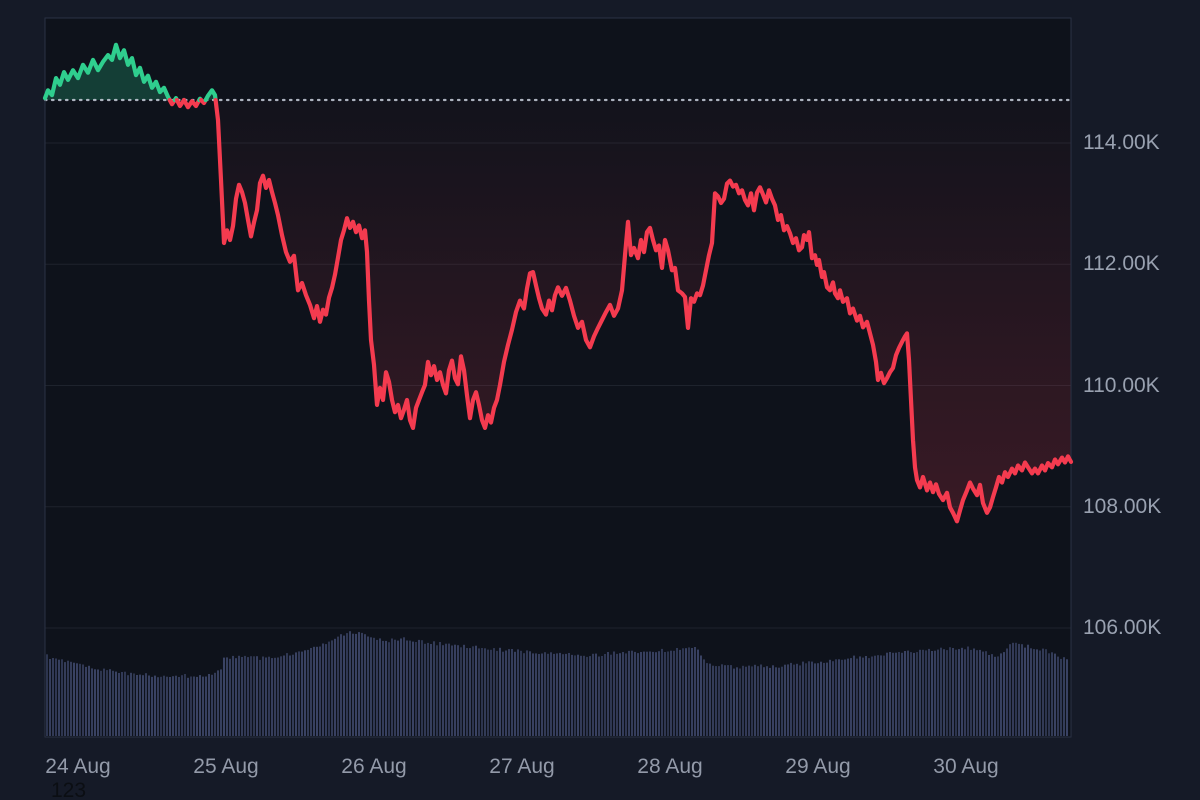  I want to click on y-axis-label: 106.00K, so click(1122, 627).